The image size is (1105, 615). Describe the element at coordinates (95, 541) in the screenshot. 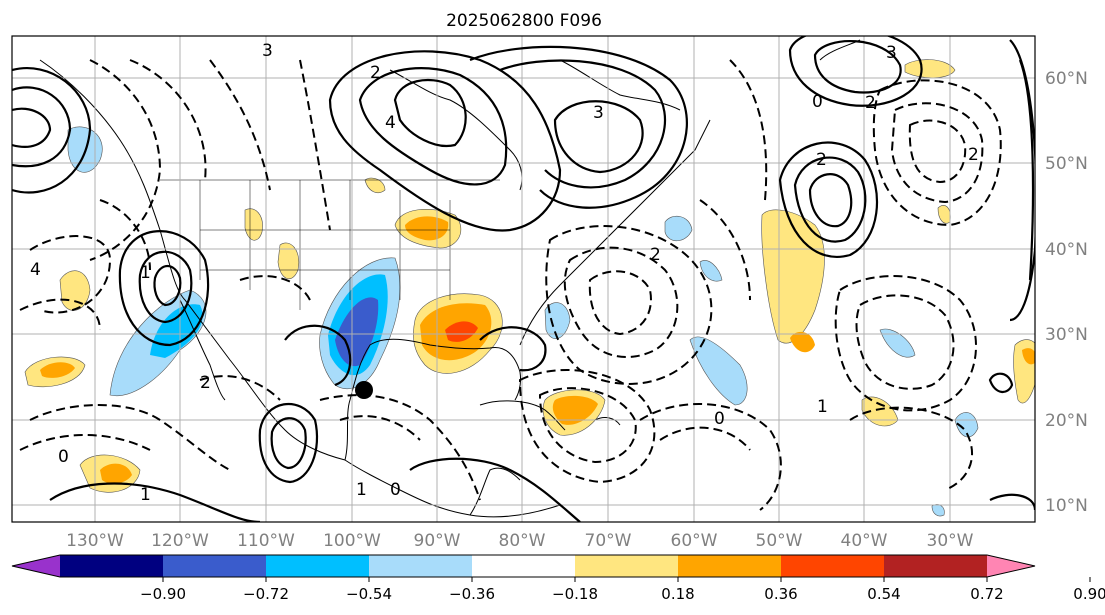

I see `lon-label: 130°W` at that location.